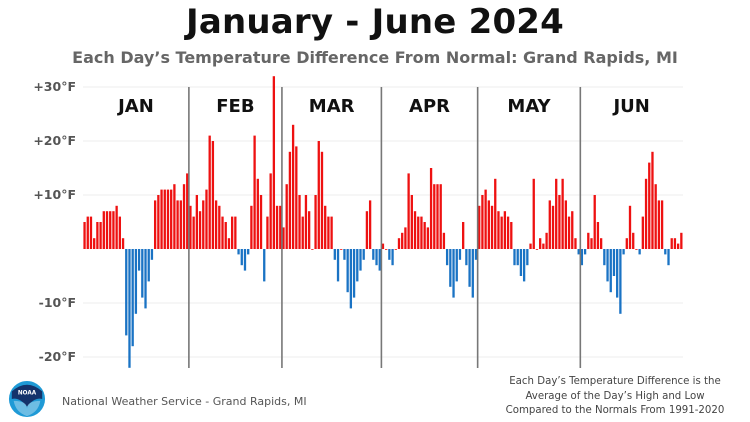  Describe the element at coordinates (615, 410) in the screenshot. I see `note-line-3: Compared to the Normals From 1991-2020` at that location.